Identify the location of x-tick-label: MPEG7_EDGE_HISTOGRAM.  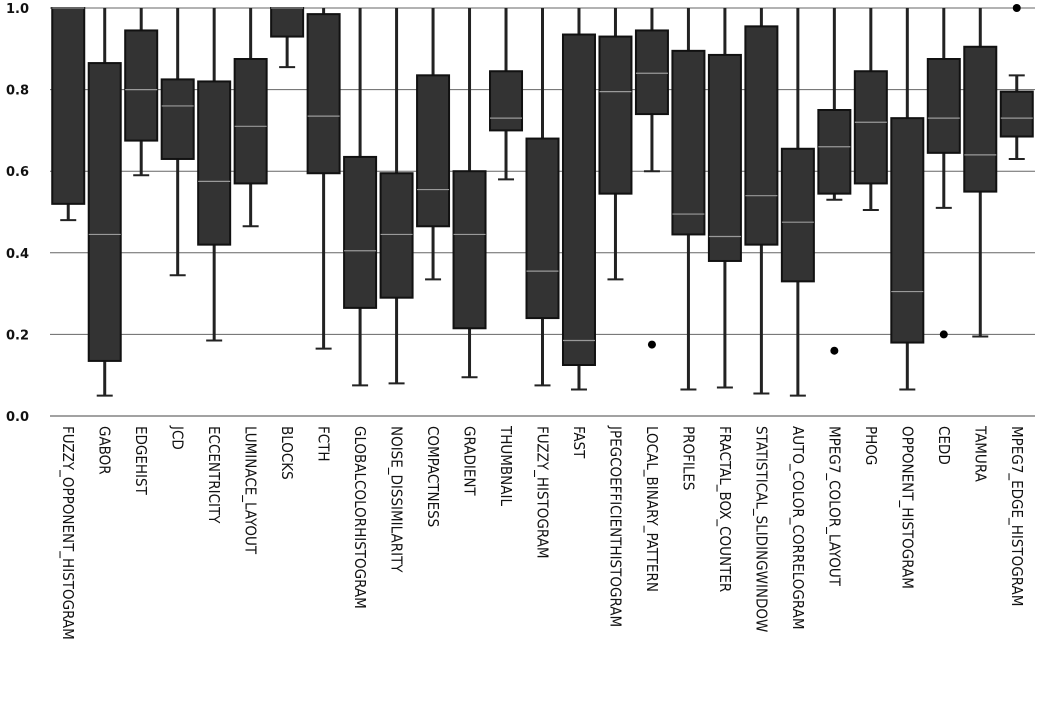
(1016, 516).